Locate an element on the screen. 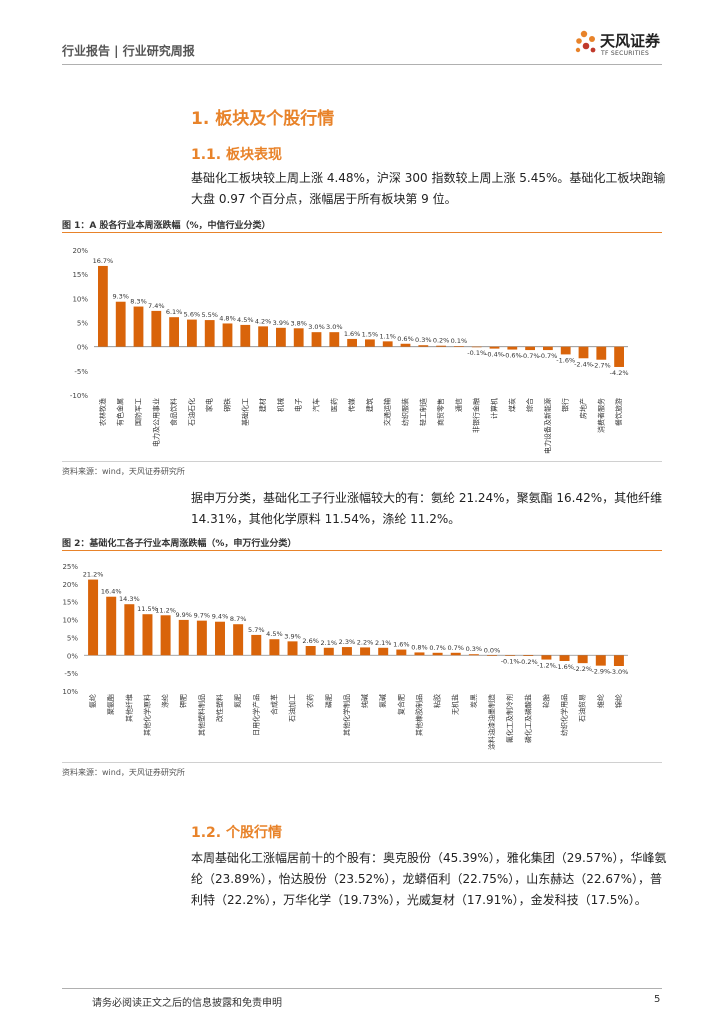  category-label: 纺织服装 is located at coordinates (405, 412).